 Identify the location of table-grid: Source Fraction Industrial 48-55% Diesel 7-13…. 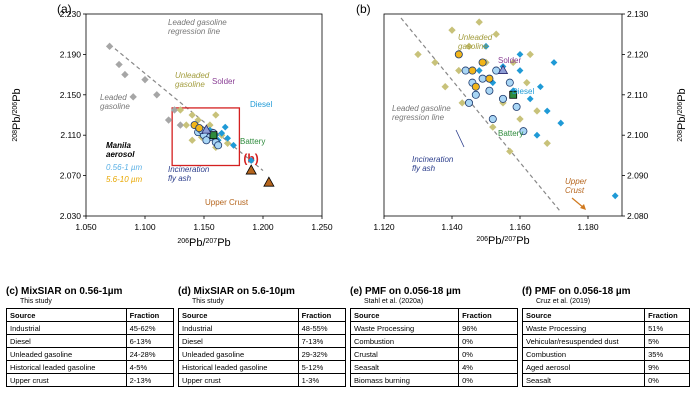
(262, 347).